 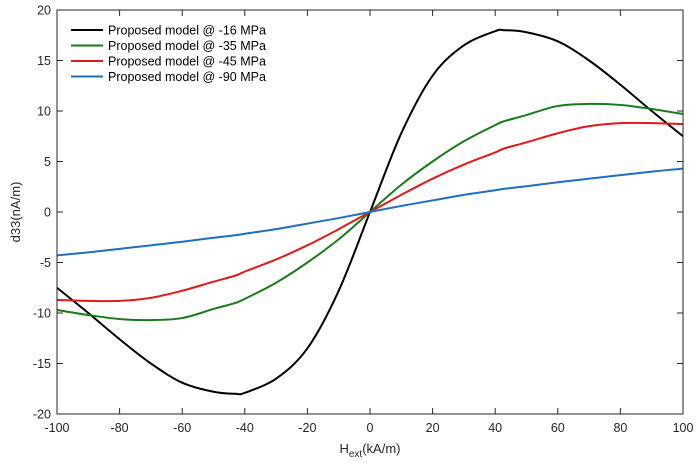 What do you see at coordinates (42, 415) in the screenshot?
I see `y-tick-label: -20` at bounding box center [42, 415].